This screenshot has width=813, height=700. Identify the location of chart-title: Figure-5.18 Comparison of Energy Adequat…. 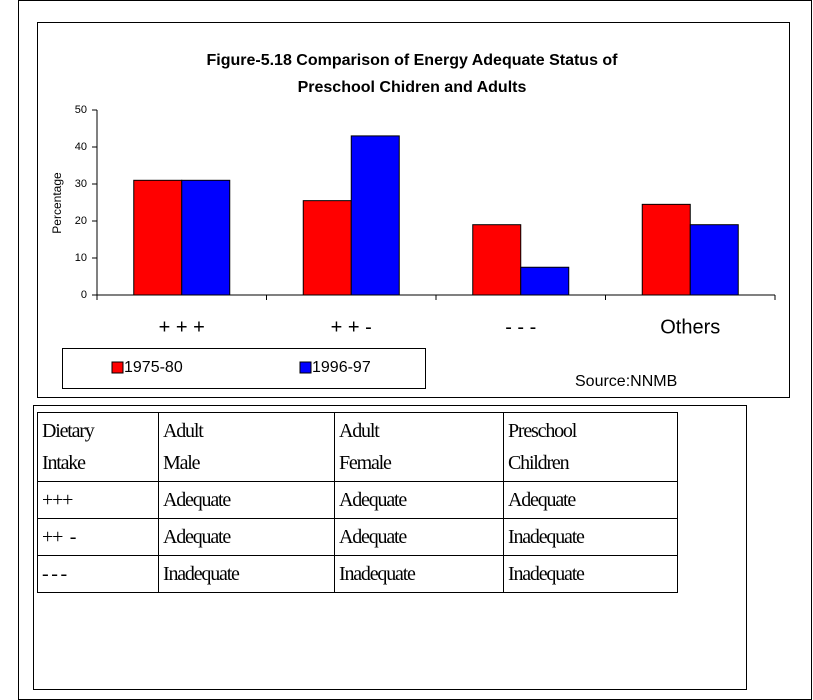
(412, 60).